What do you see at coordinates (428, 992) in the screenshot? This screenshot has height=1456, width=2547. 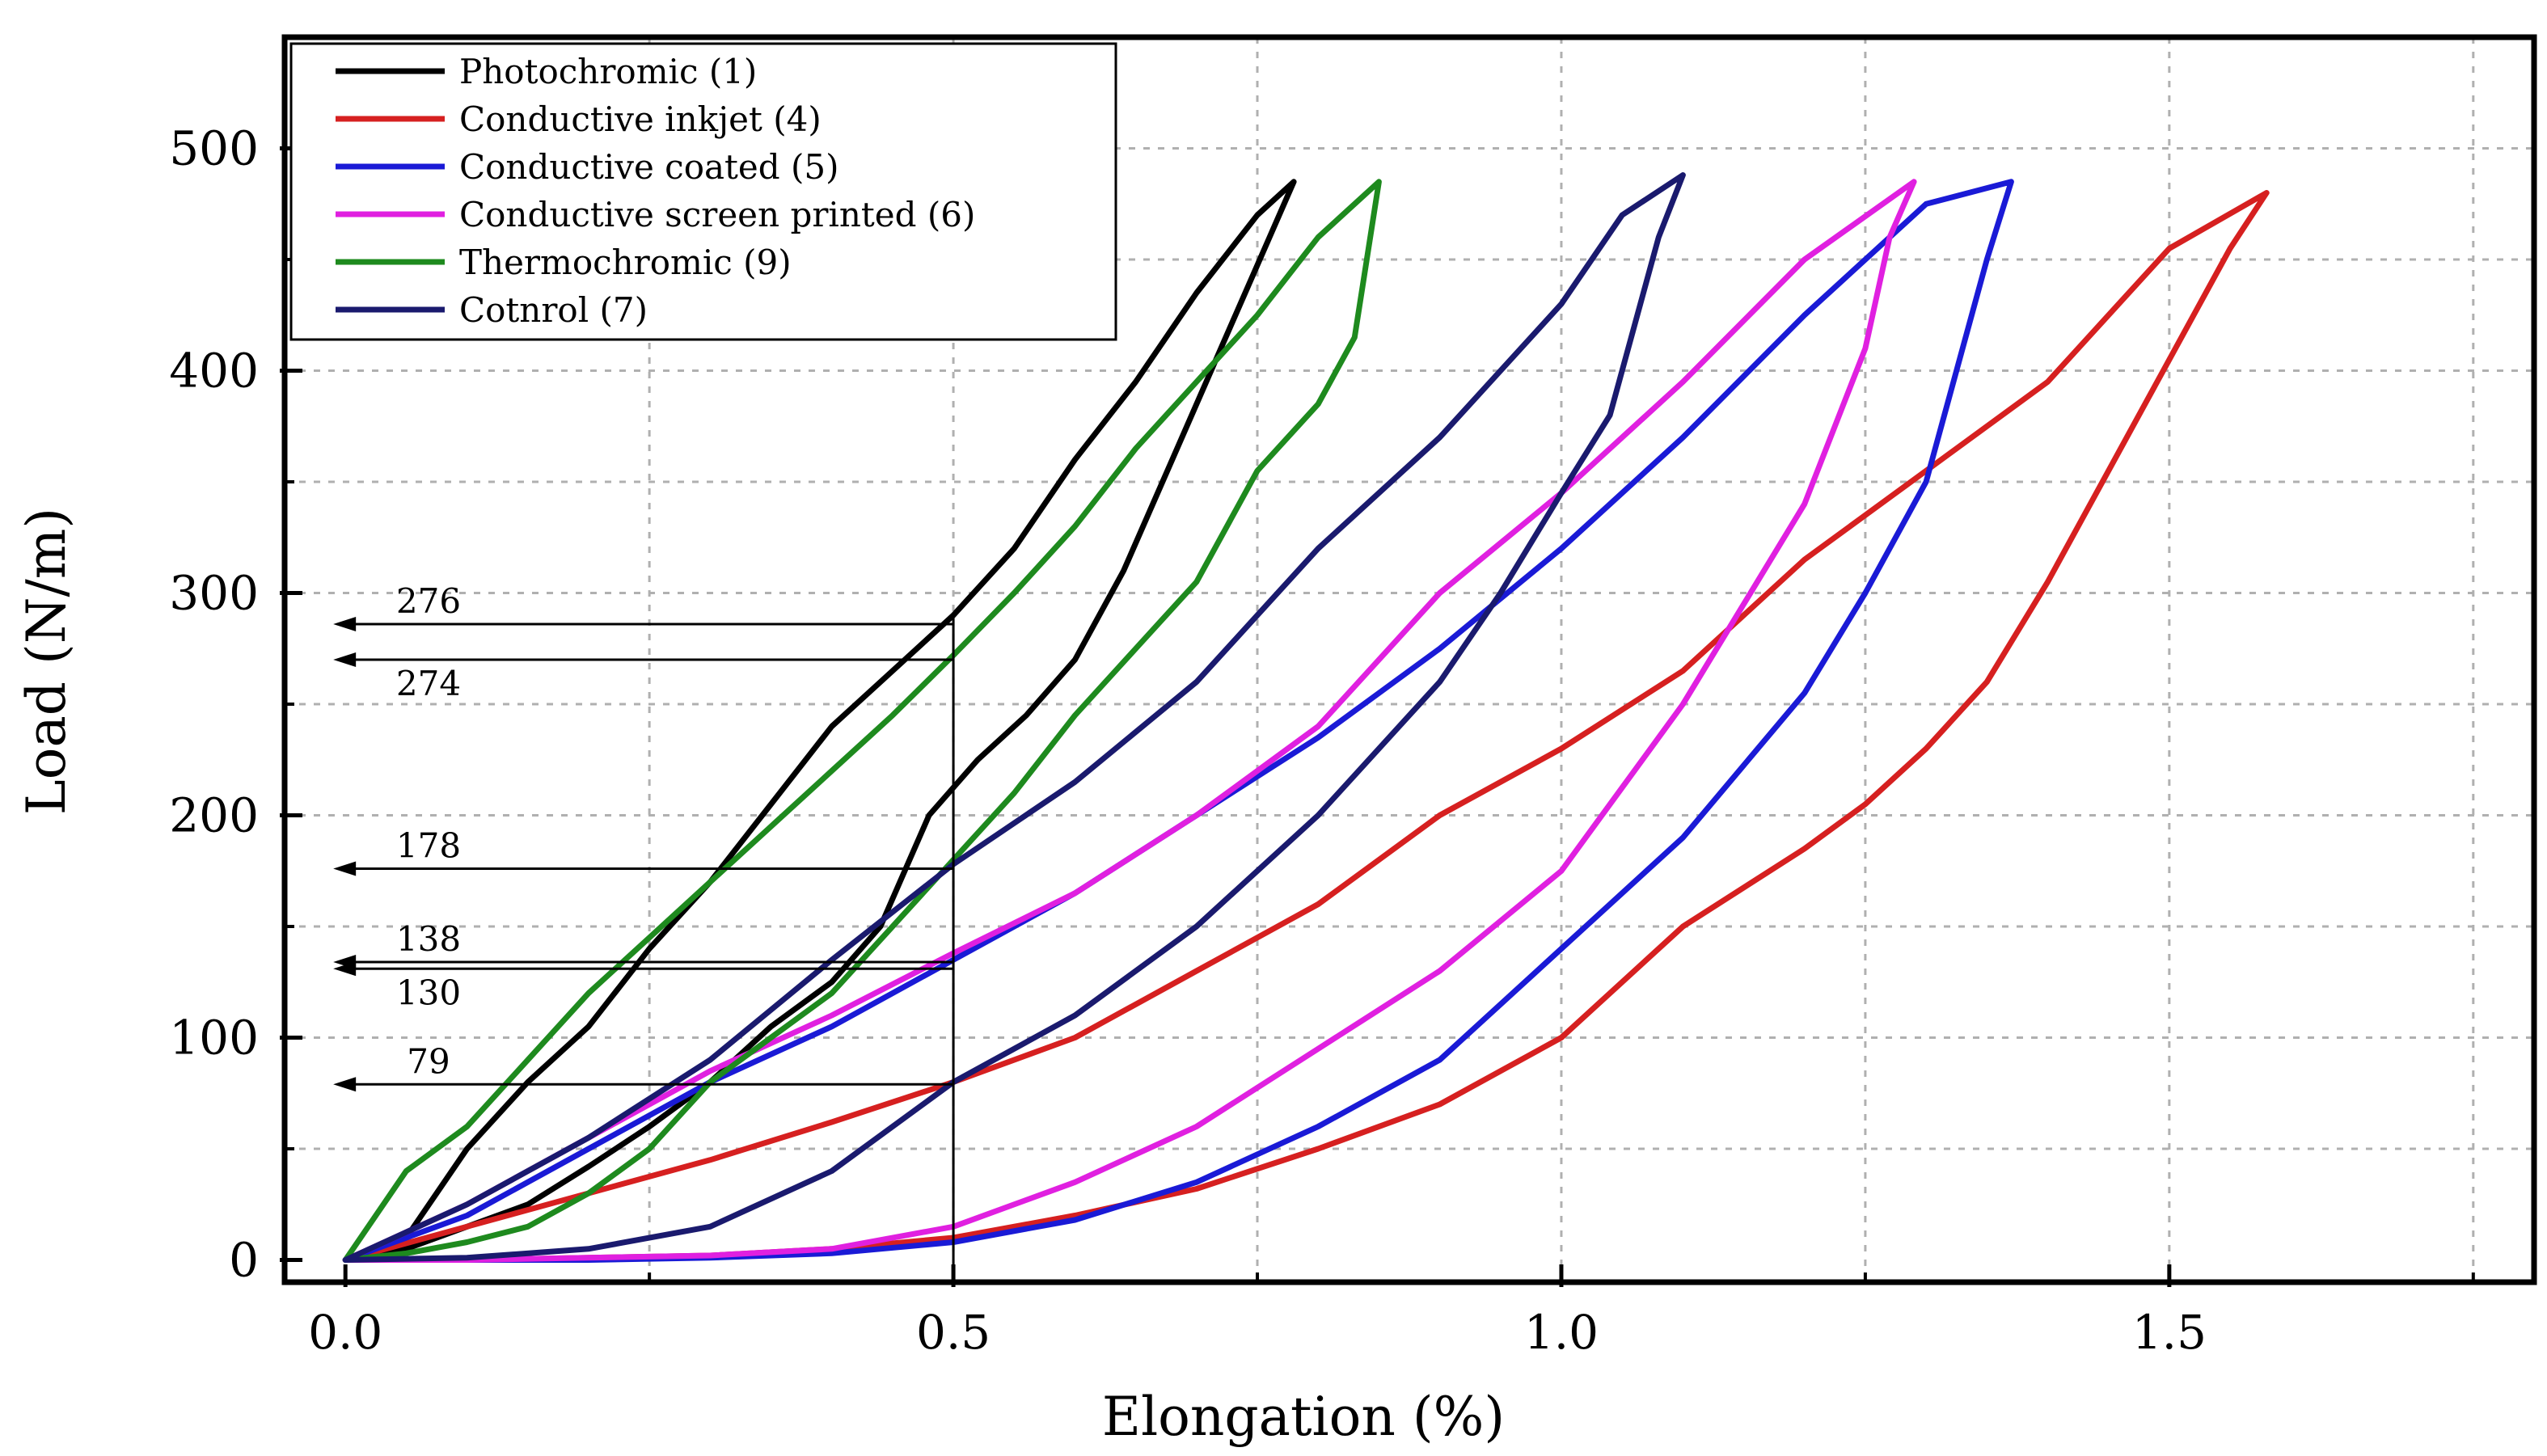 I see `annotation-label: 130` at bounding box center [428, 992].